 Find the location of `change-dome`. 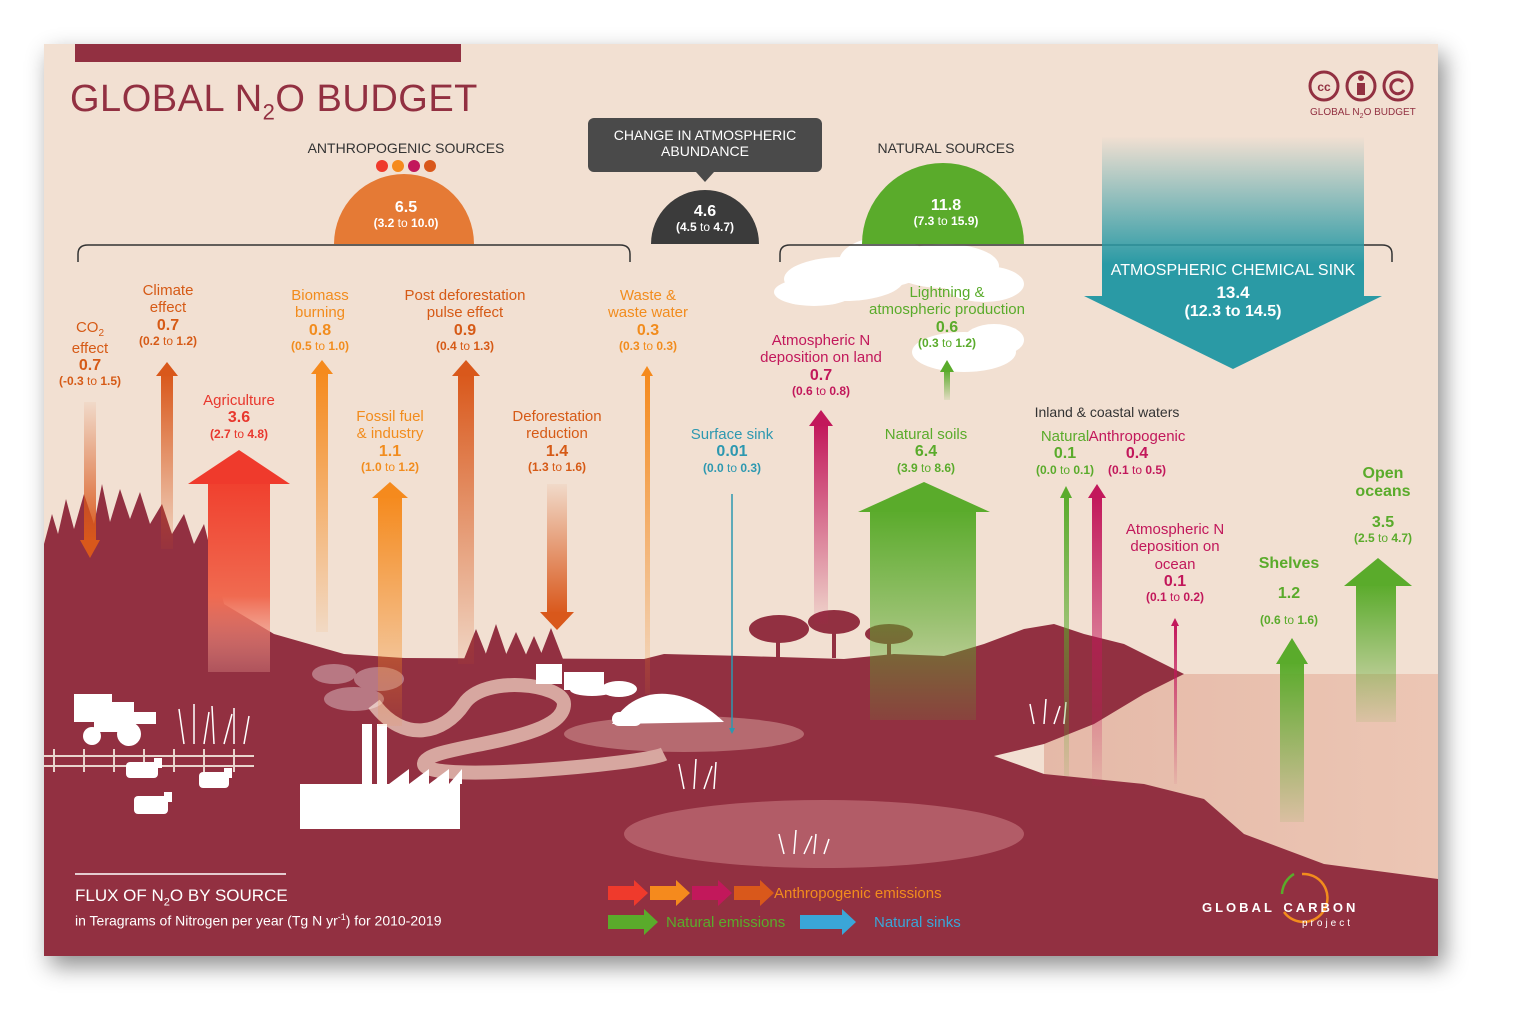

change-dome is located at coordinates (705, 217).